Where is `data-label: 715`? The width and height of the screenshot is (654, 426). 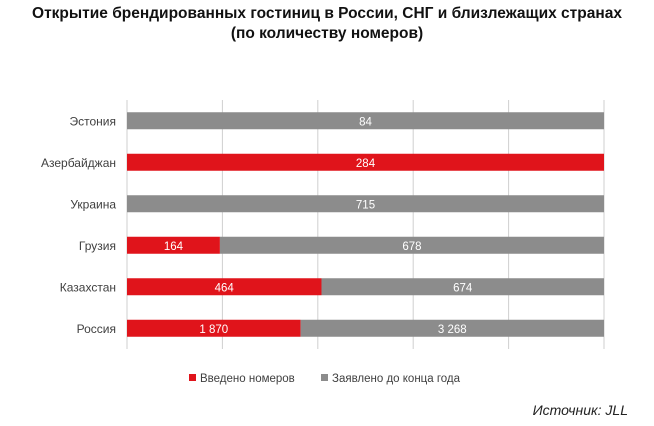
data-label: 715 is located at coordinates (365, 205).